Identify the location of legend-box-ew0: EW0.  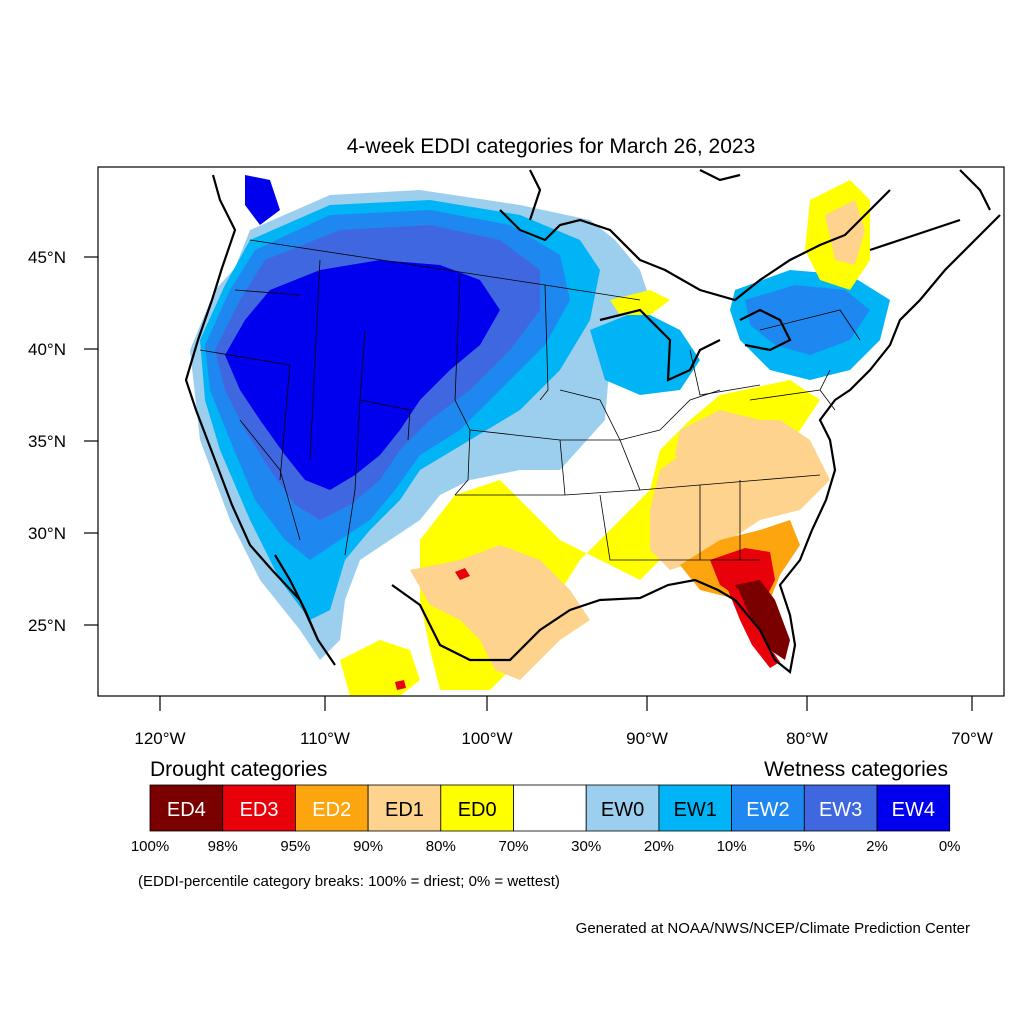
(622, 808).